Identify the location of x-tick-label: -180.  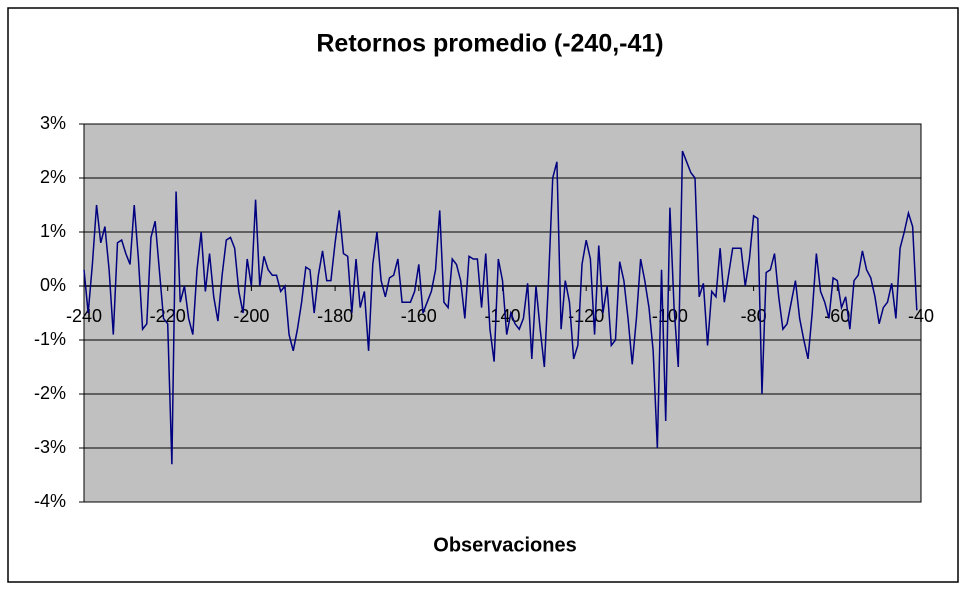
(335, 316).